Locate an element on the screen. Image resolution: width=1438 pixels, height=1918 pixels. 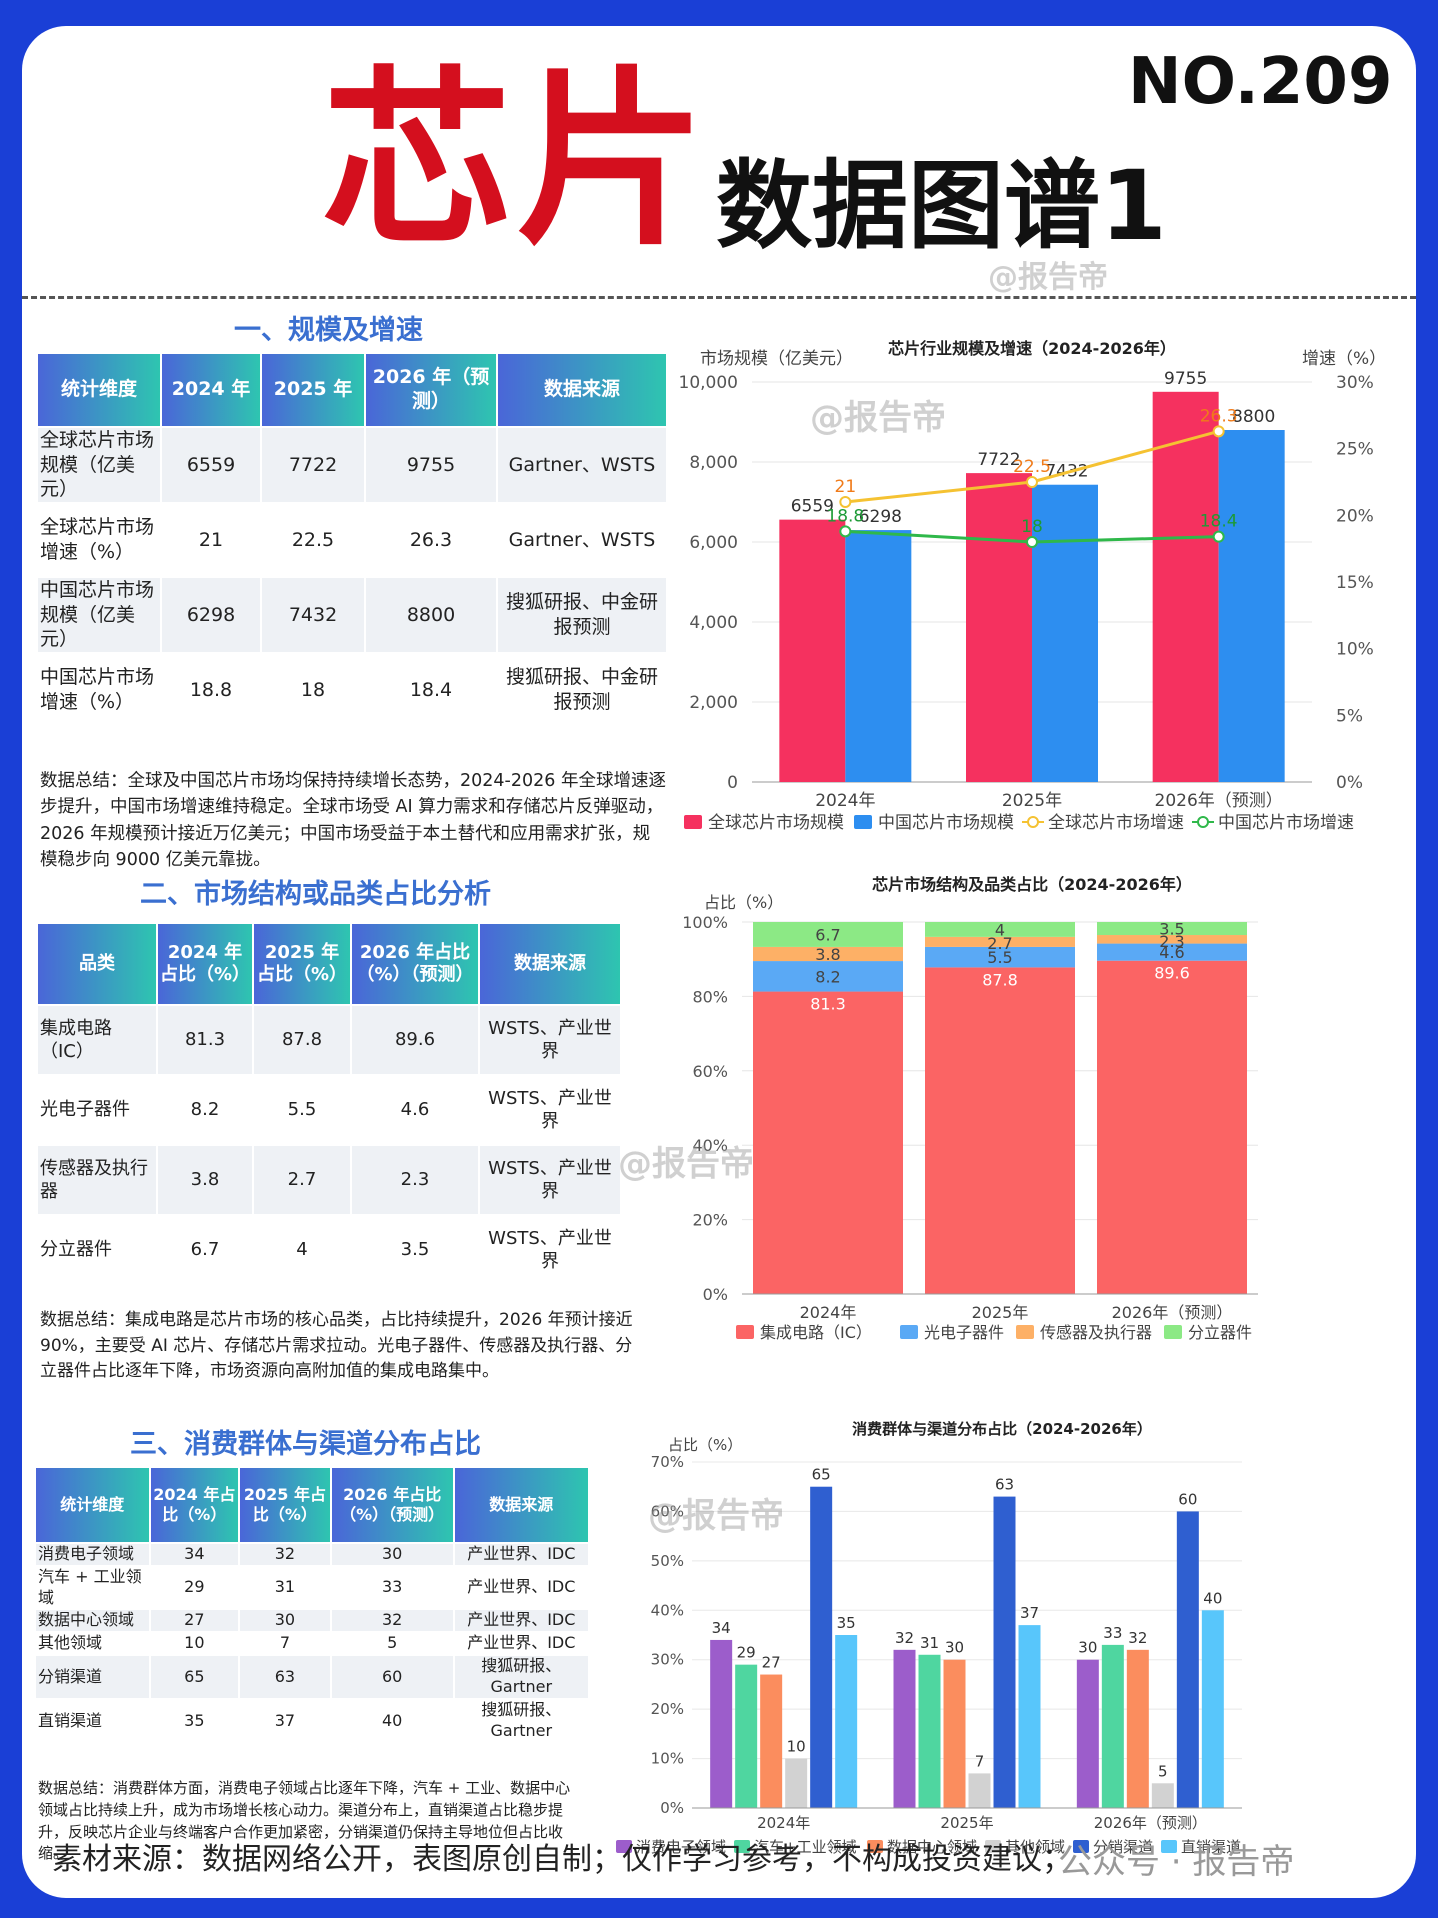
table-cell: 29 is located at coordinates (194, 1587).